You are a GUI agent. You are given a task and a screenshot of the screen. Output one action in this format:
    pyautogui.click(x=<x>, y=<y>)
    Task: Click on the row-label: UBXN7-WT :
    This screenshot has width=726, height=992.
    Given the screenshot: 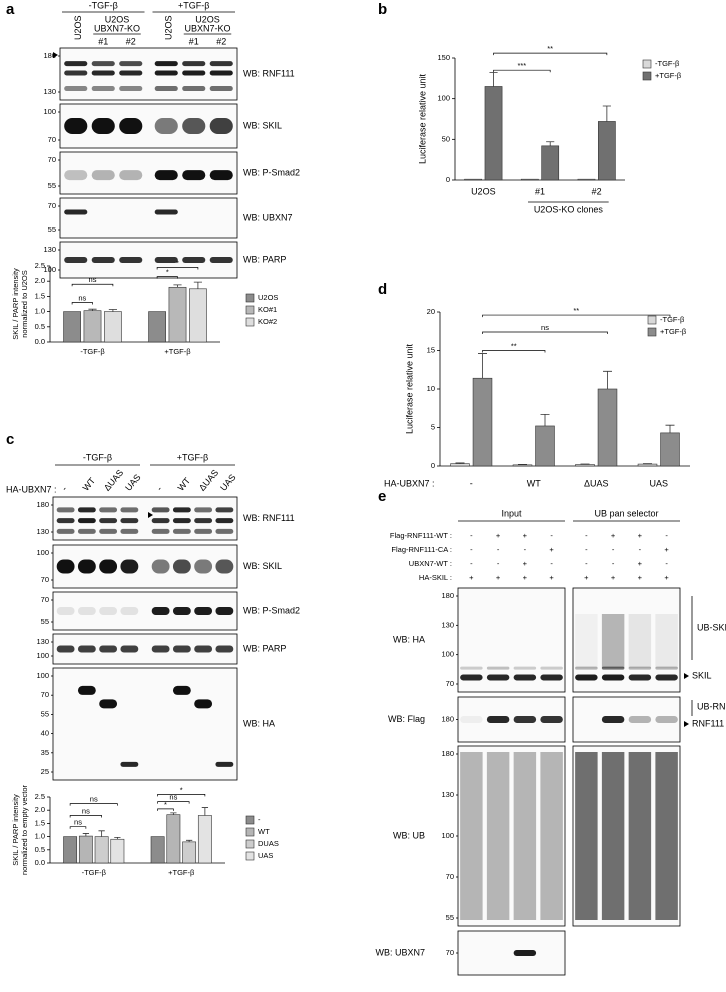 What is the action you would take?
    pyautogui.click(x=430, y=563)
    